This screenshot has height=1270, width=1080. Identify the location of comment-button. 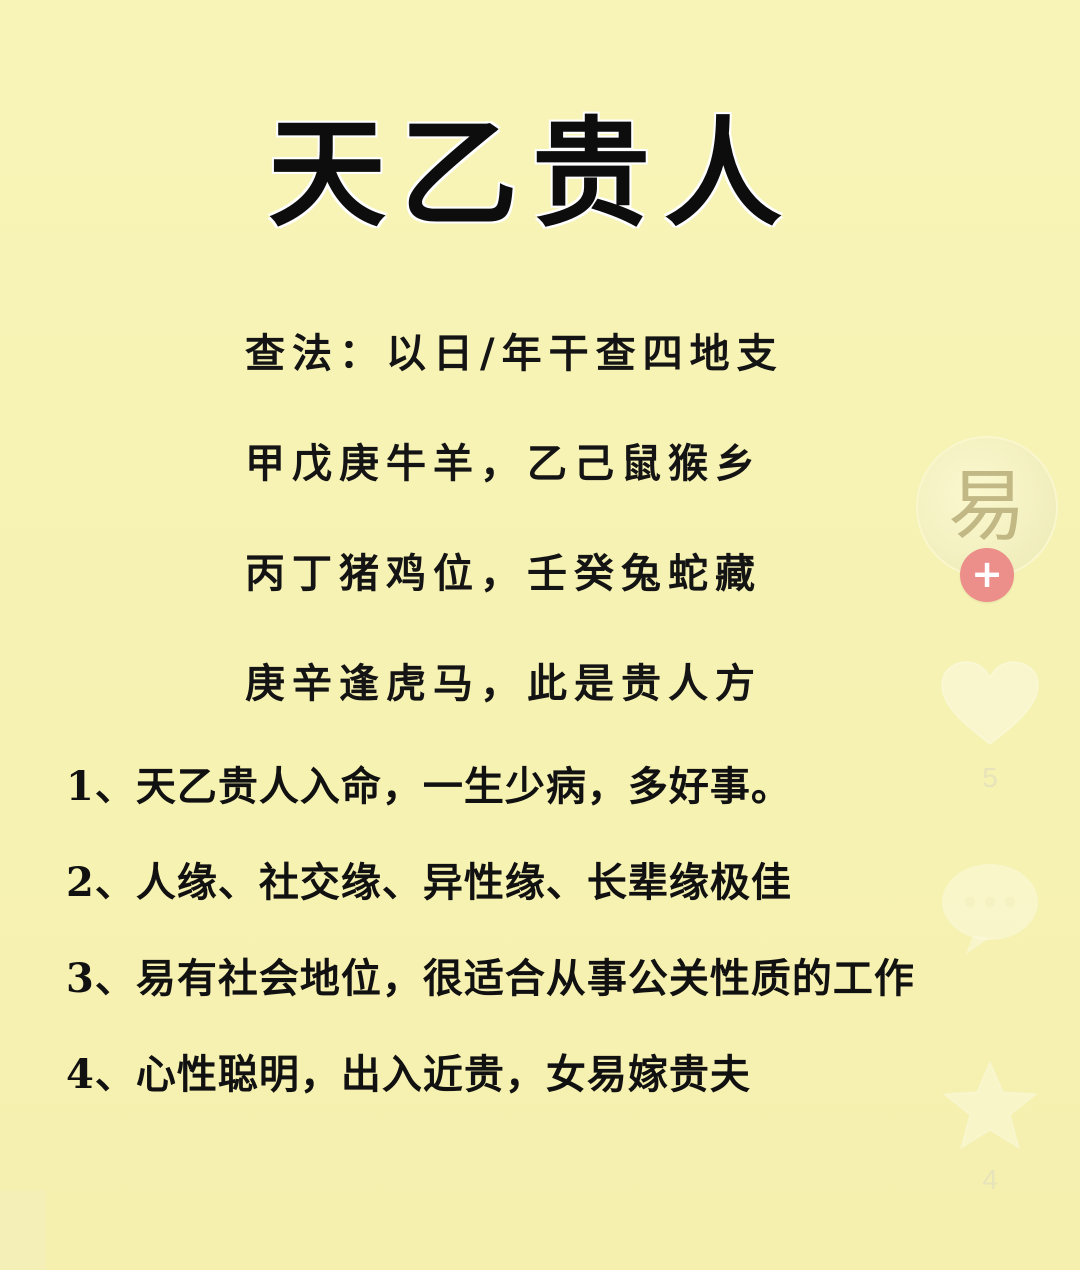
(990, 908).